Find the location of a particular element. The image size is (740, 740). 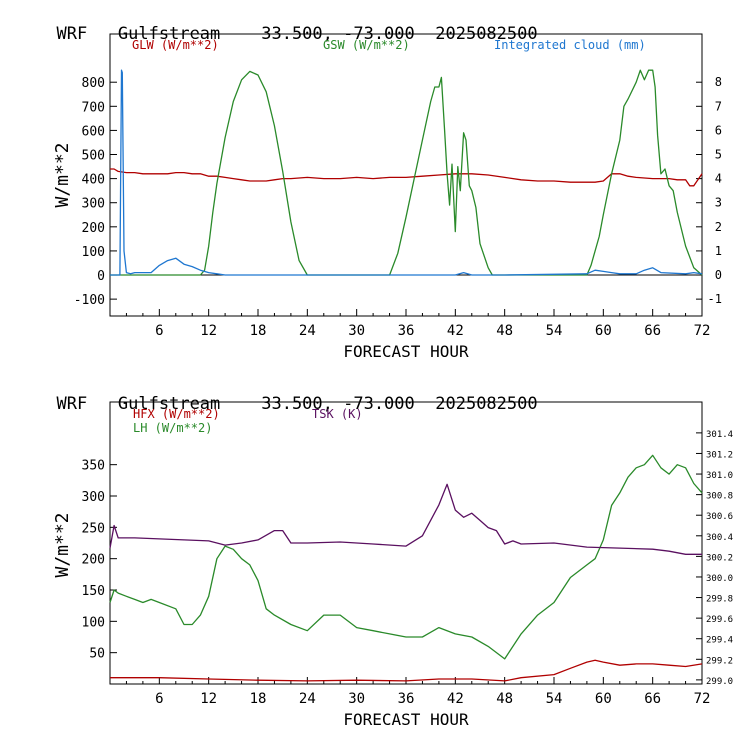

chart1-y-tick-label: 800 is located at coordinates (93, 83).